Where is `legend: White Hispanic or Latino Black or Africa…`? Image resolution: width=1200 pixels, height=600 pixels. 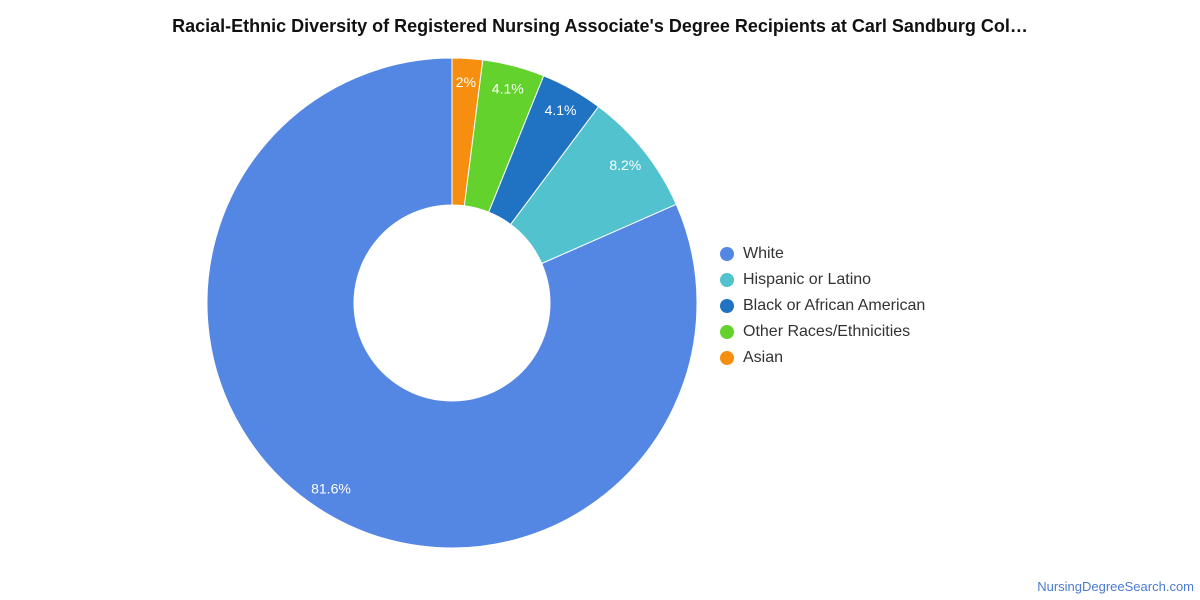 legend: White Hispanic or Latino Black or Africa… is located at coordinates (822, 306).